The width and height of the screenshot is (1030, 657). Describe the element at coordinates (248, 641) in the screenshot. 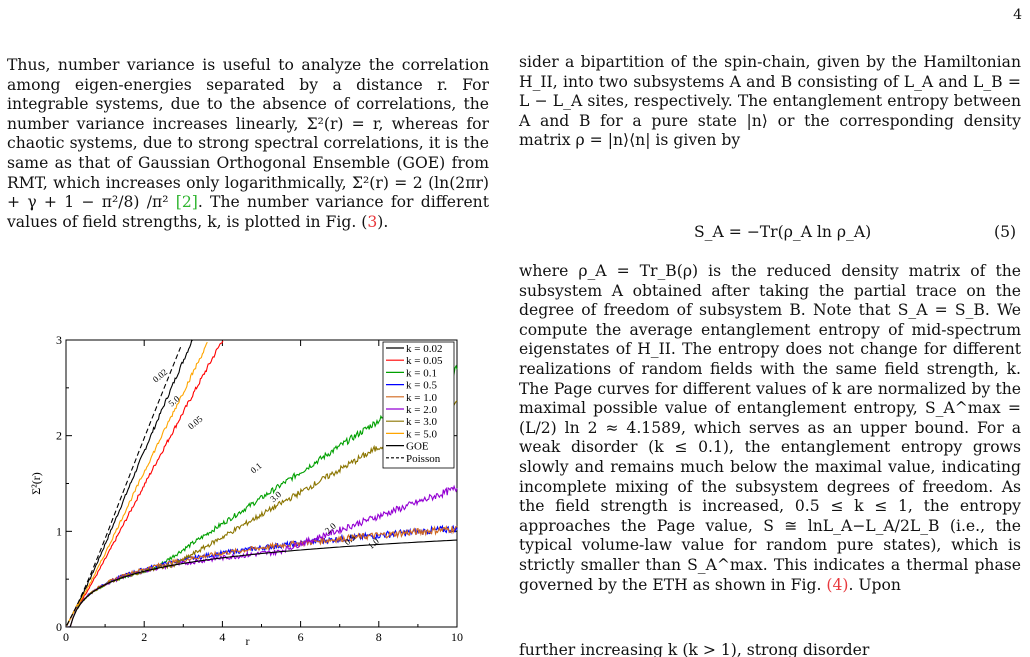

I see `x-axis-label: r` at that location.